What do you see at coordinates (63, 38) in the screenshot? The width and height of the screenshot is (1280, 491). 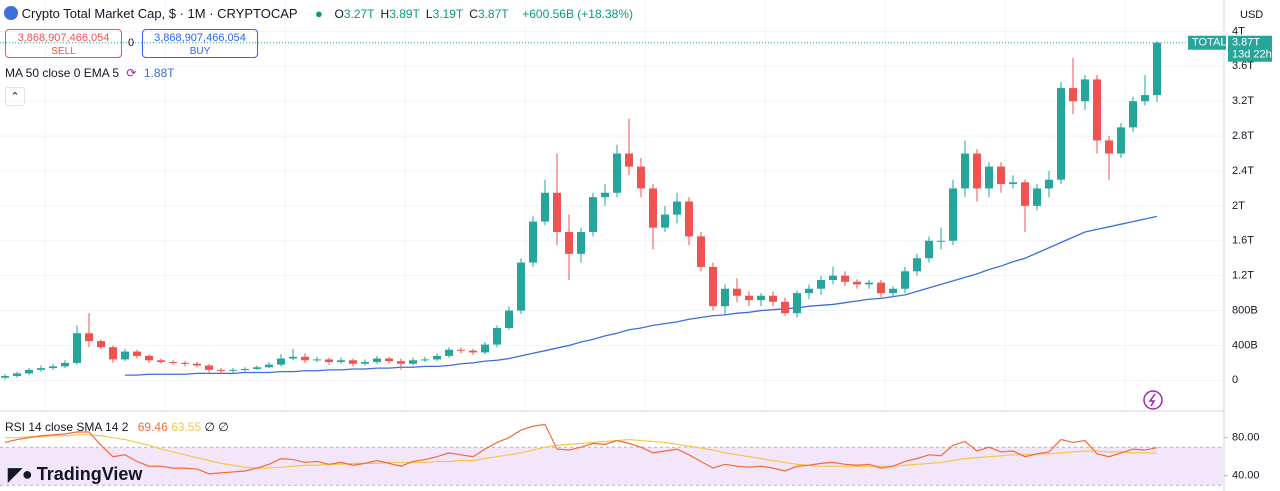 I see `sell-price: 3,868,907,466,054` at bounding box center [63, 38].